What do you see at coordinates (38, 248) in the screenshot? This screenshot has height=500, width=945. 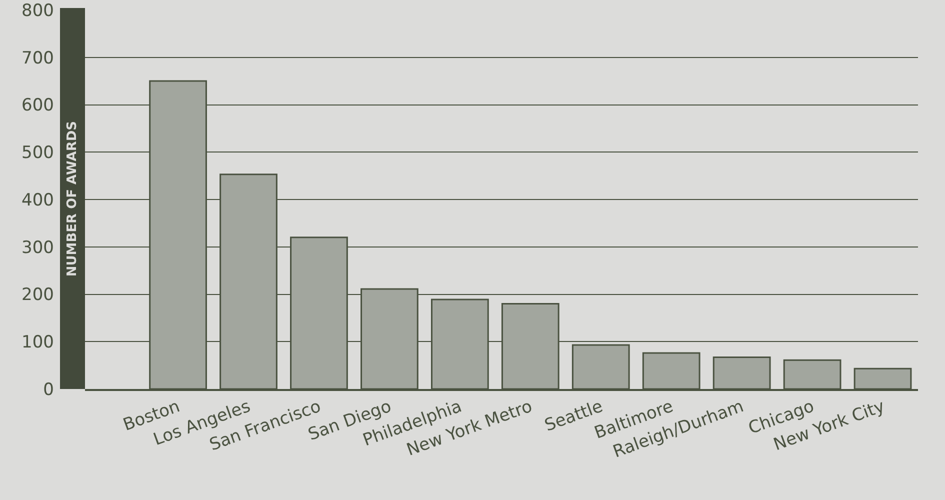 I see `y-tick-label: 300` at bounding box center [38, 248].